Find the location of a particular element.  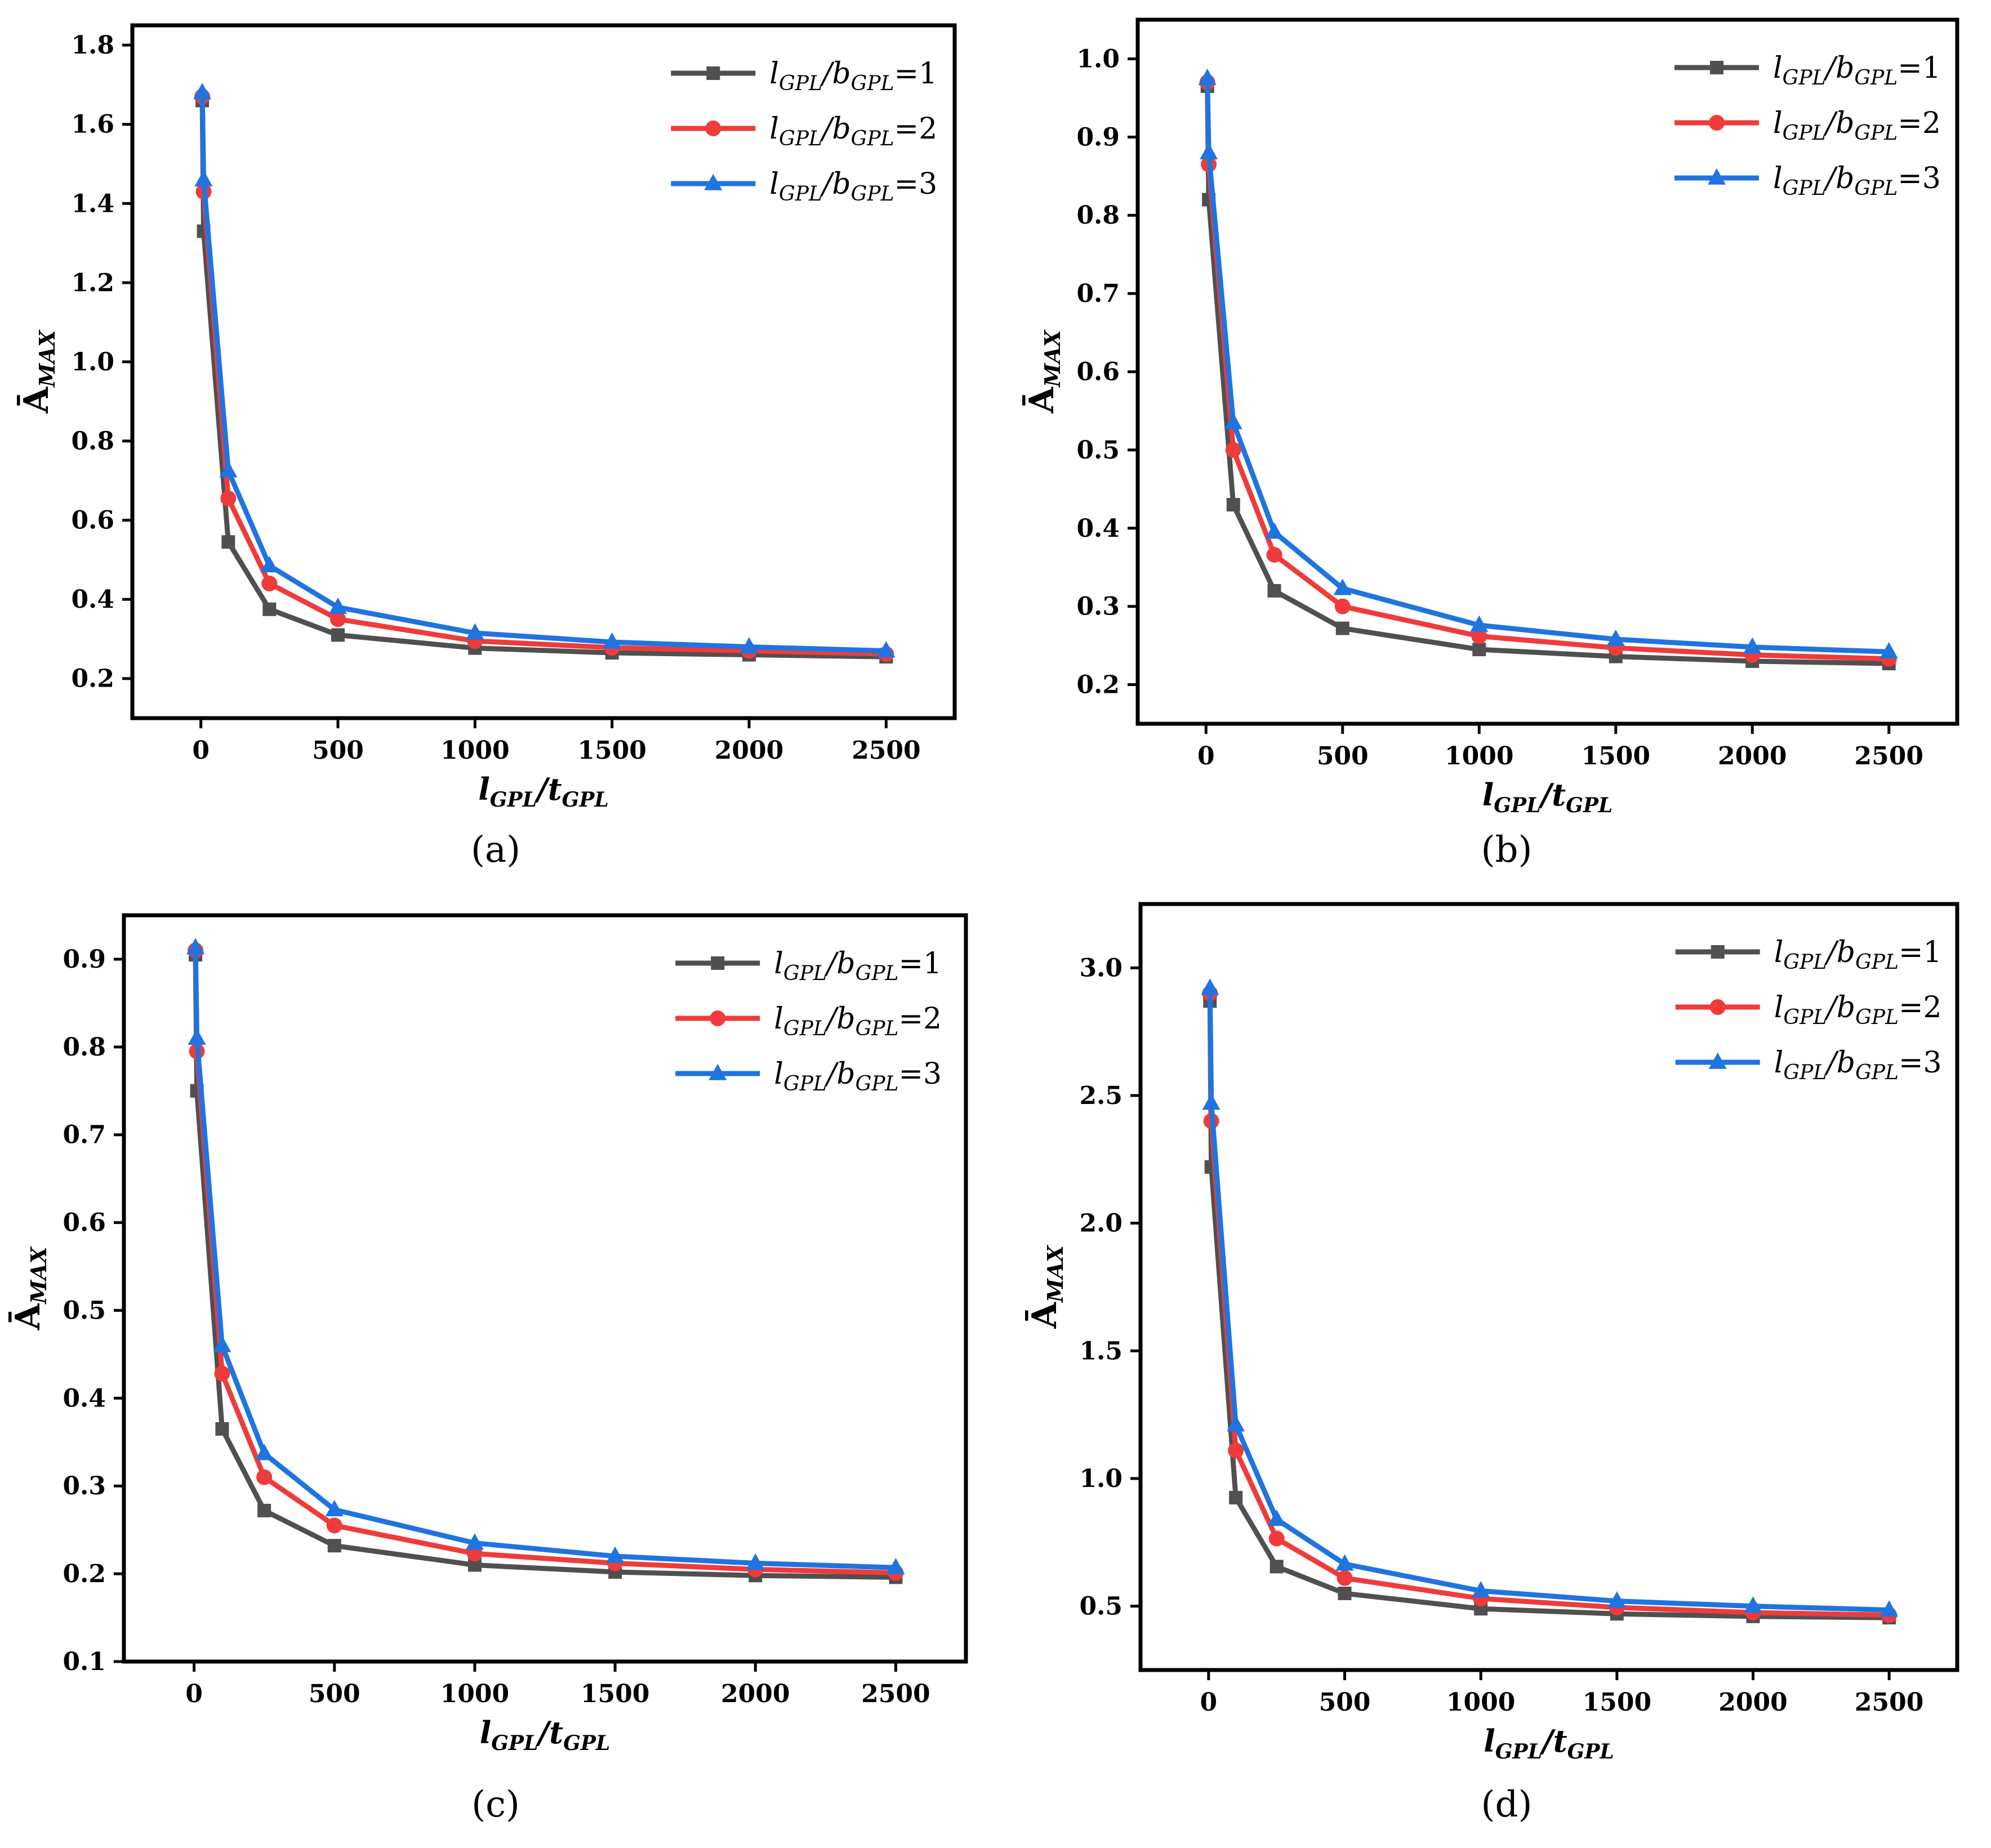

y-tick-label: 0.3 is located at coordinates (1098, 607).